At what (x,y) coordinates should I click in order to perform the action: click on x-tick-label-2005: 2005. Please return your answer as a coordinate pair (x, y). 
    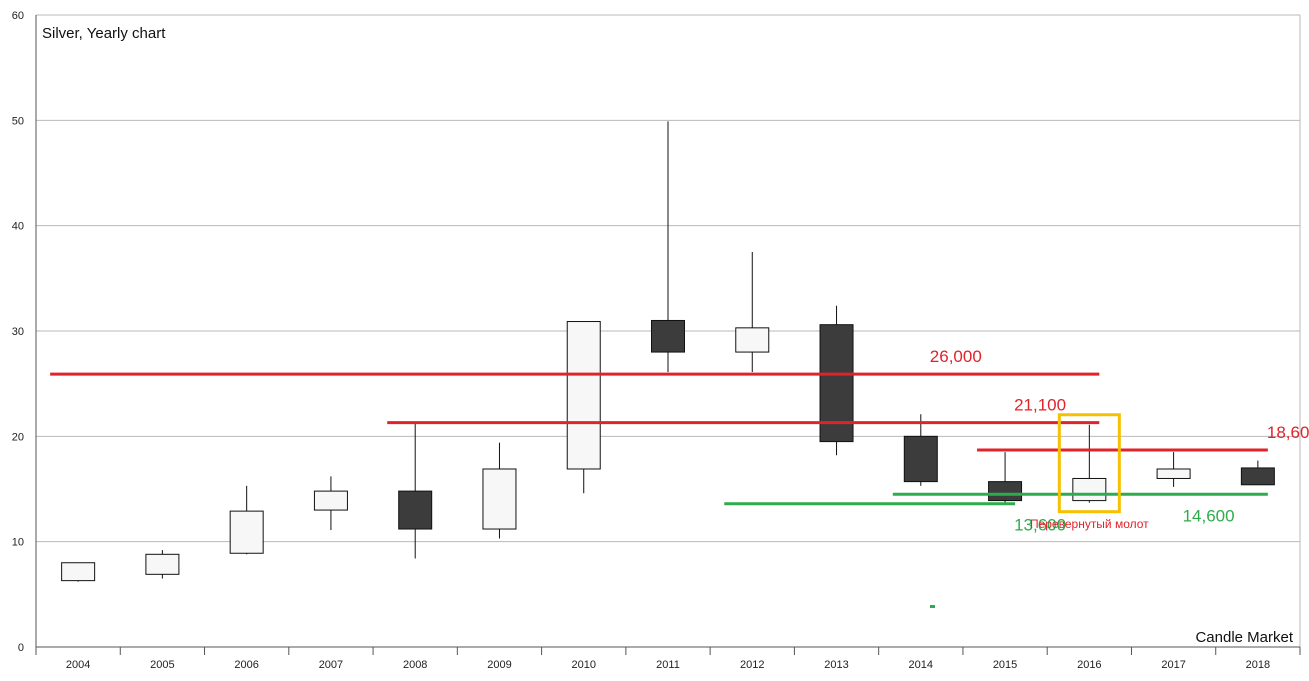
    Looking at the image, I should click on (162, 665).